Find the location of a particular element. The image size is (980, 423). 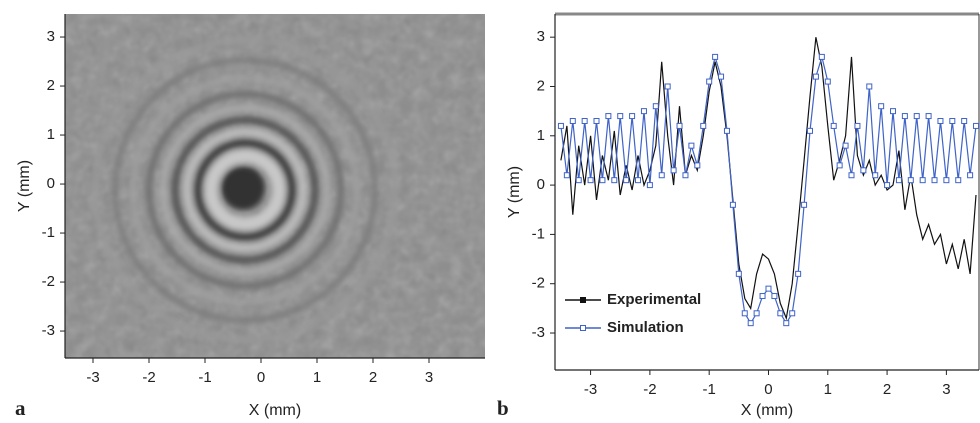

y-tick-label: 1 is located at coordinates (541, 135).